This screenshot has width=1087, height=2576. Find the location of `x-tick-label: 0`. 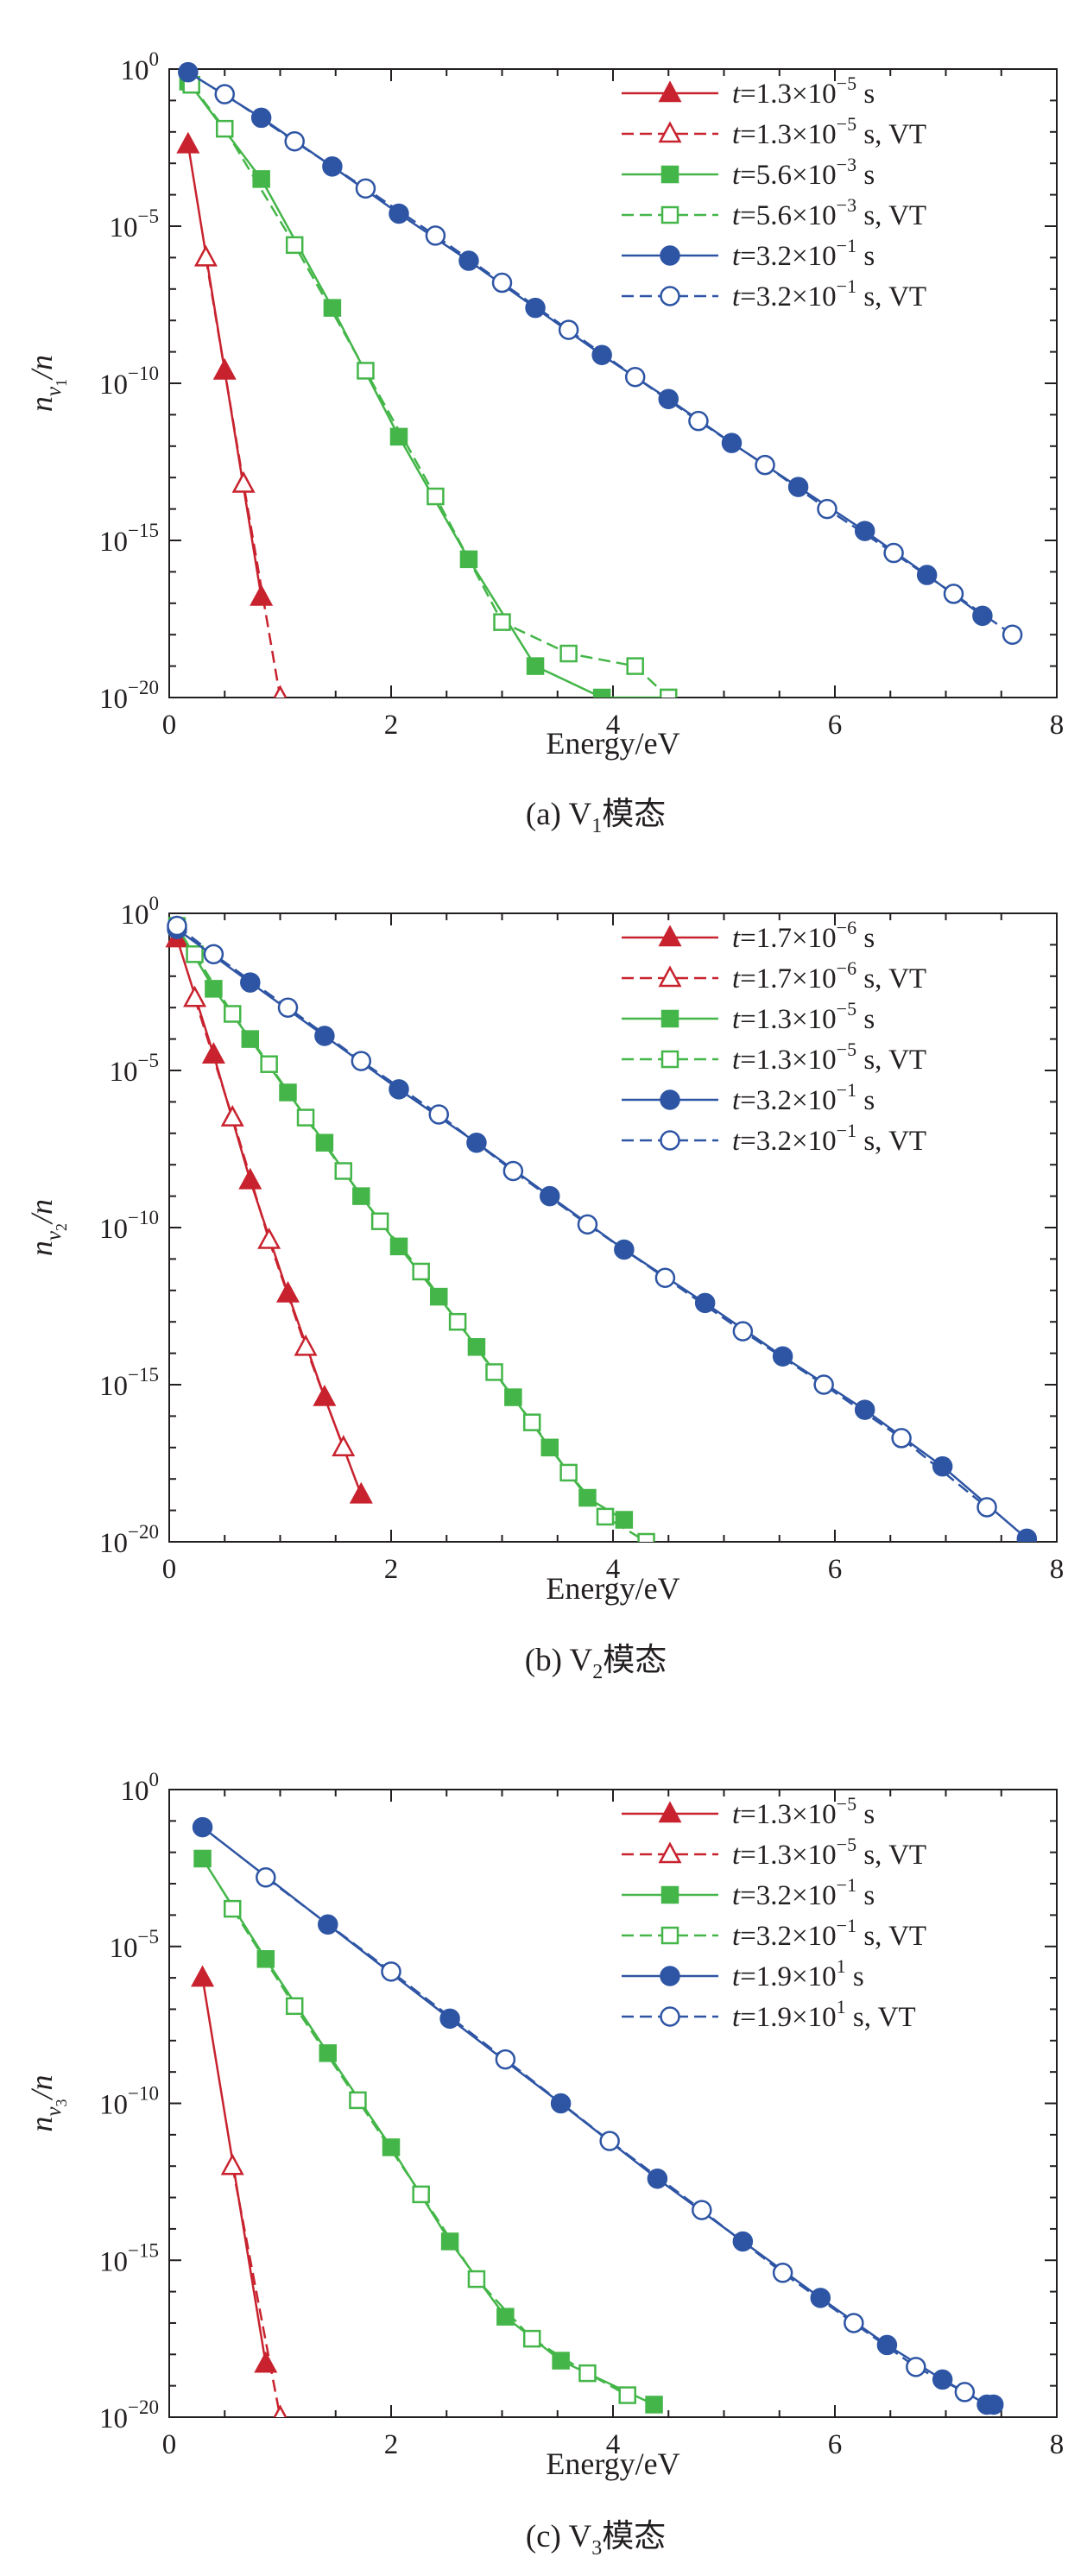

x-tick-label: 0 is located at coordinates (169, 2444).